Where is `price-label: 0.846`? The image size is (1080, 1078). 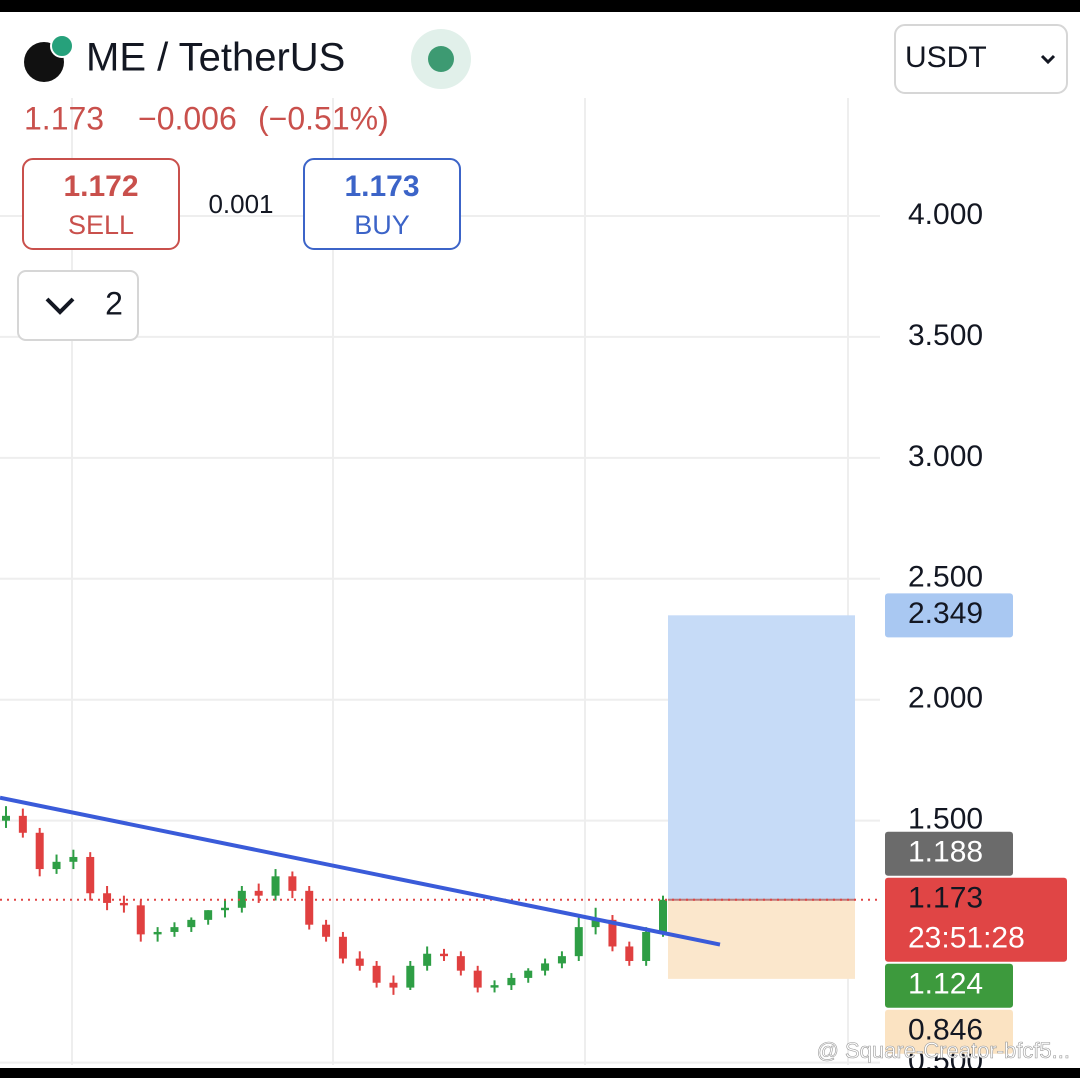
price-label: 0.846 is located at coordinates (945, 1030).